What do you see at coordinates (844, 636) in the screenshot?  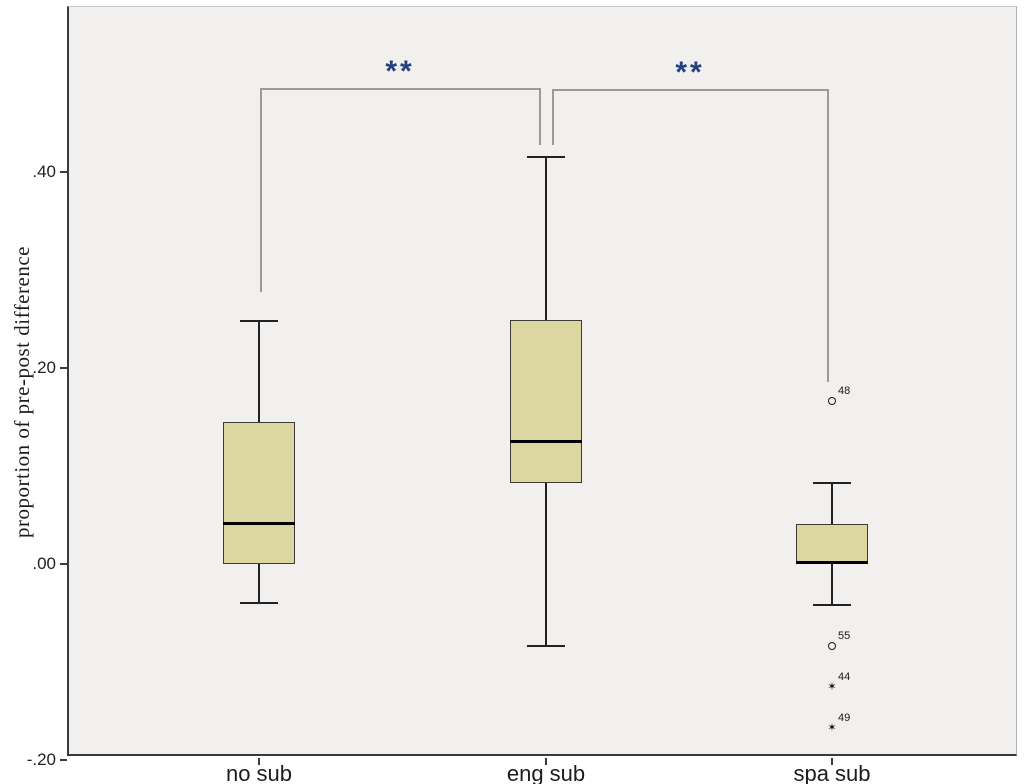 I see `outlier-label: 55` at bounding box center [844, 636].